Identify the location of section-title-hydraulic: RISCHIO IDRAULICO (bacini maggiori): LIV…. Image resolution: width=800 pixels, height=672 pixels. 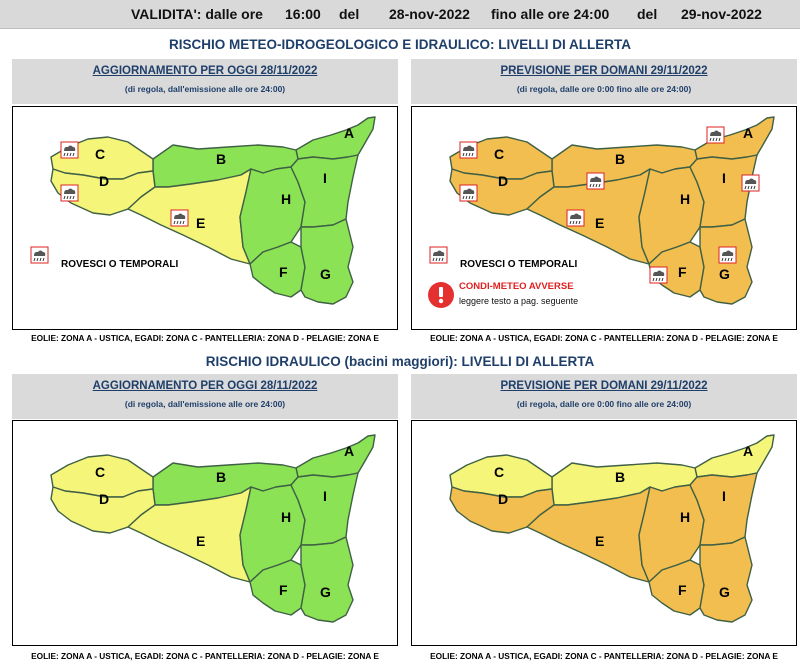
(400, 361).